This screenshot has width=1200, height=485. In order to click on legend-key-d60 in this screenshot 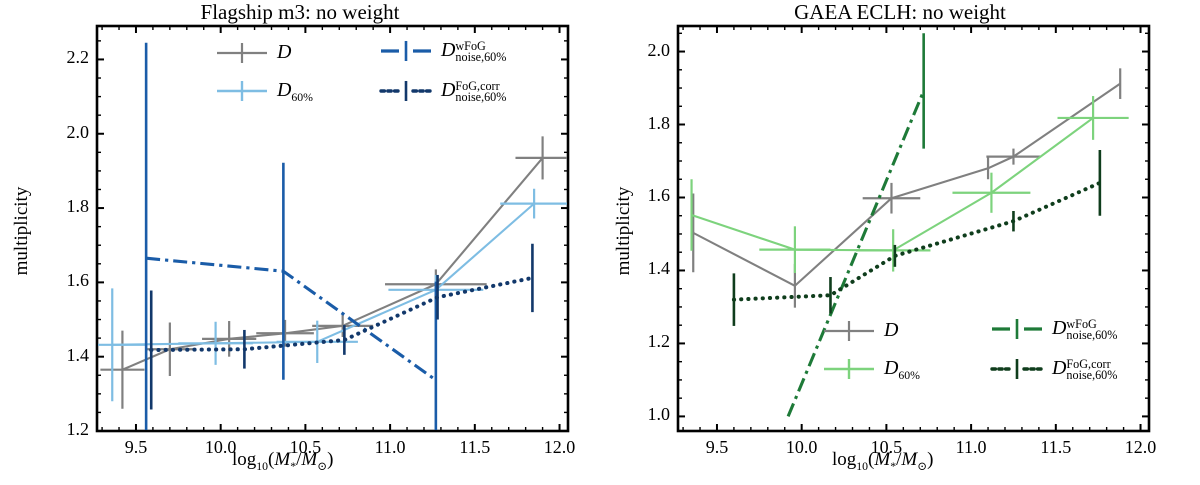, I will do `click(242, 91)`.